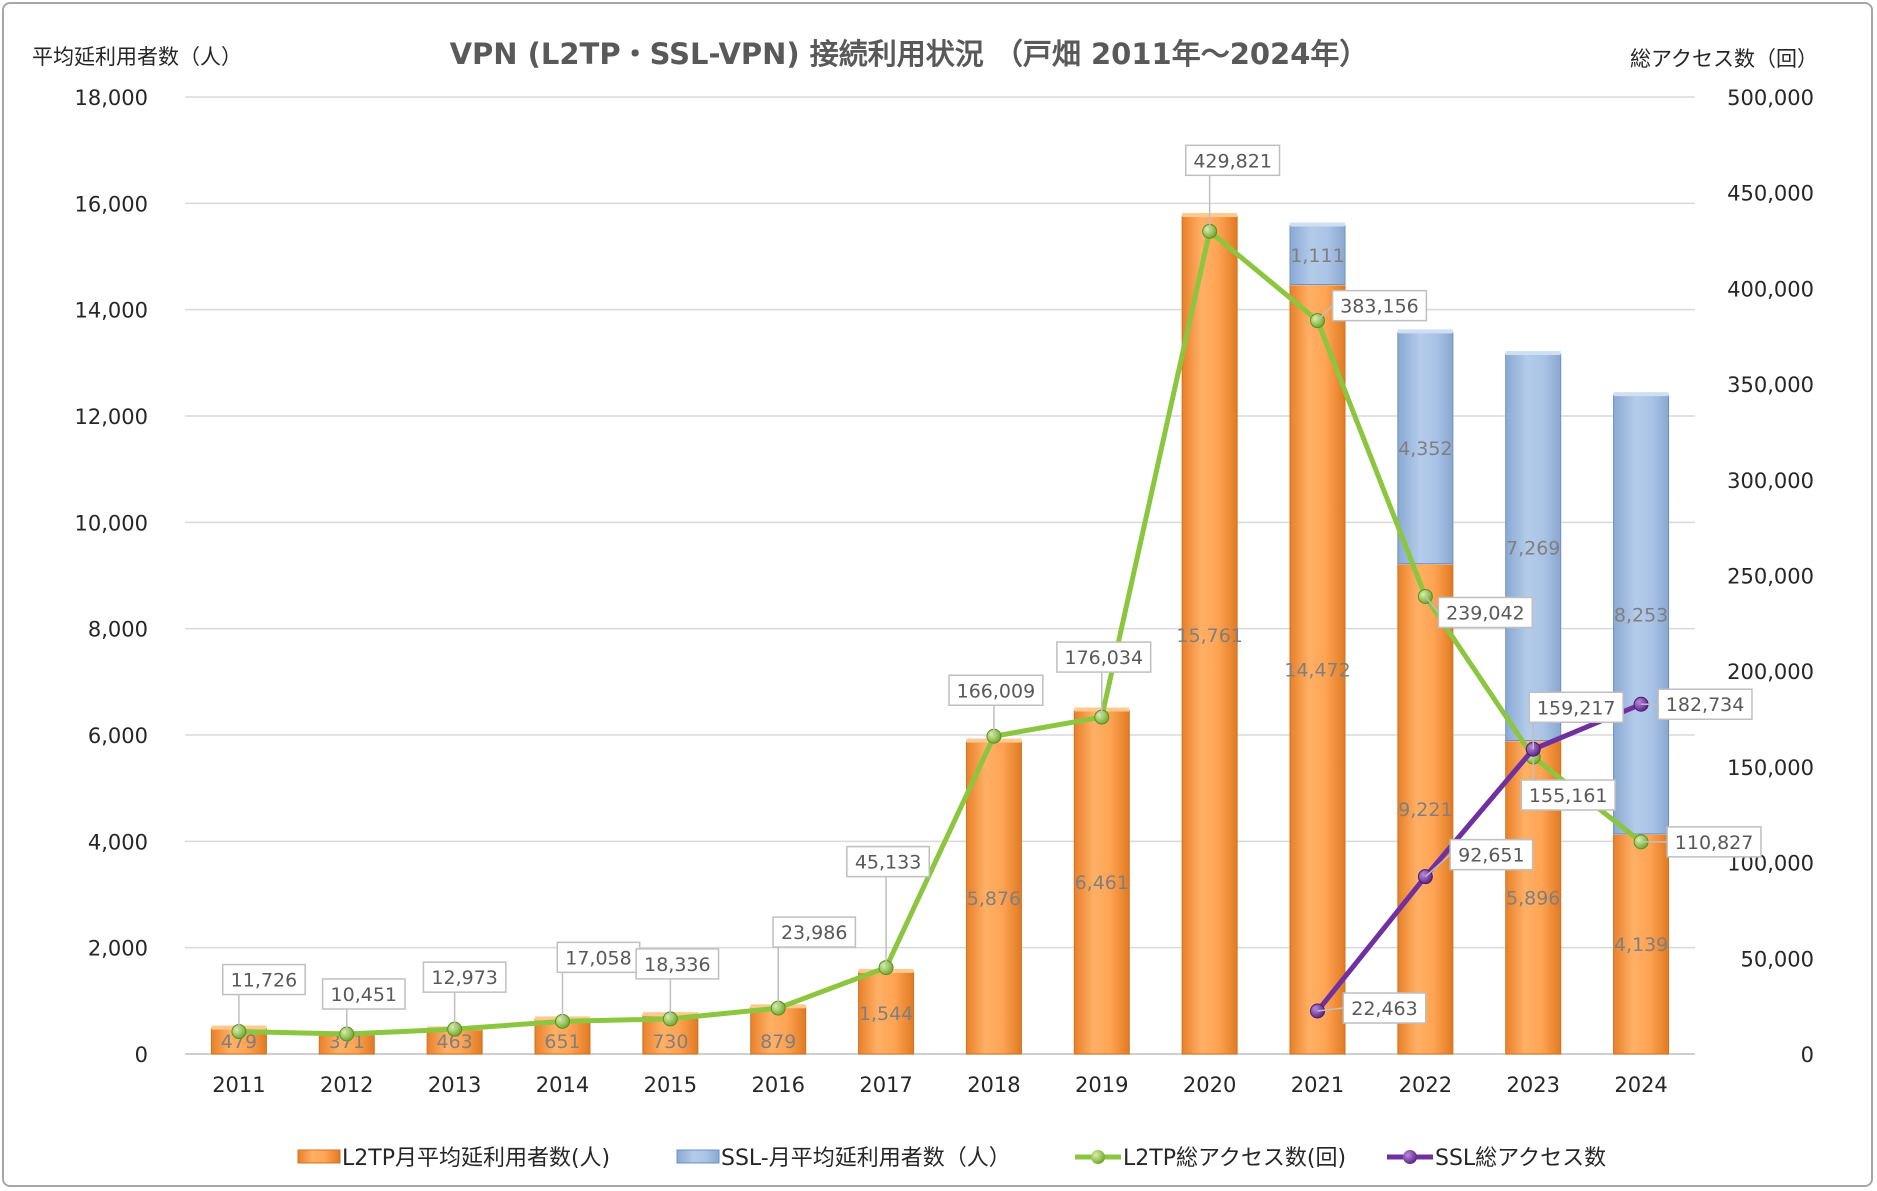 This screenshot has height=1191, width=1877. I want to click on callout-label: 23,986, so click(814, 933).